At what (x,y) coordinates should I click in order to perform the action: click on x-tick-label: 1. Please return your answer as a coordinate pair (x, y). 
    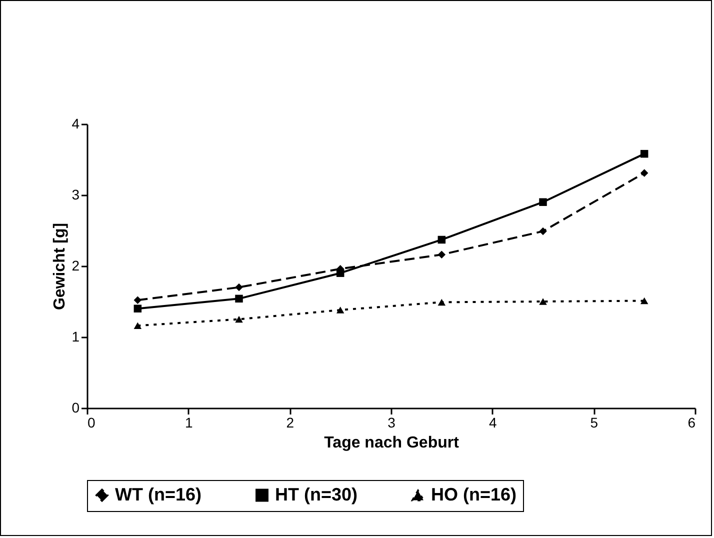
    Looking at the image, I should click on (188, 422).